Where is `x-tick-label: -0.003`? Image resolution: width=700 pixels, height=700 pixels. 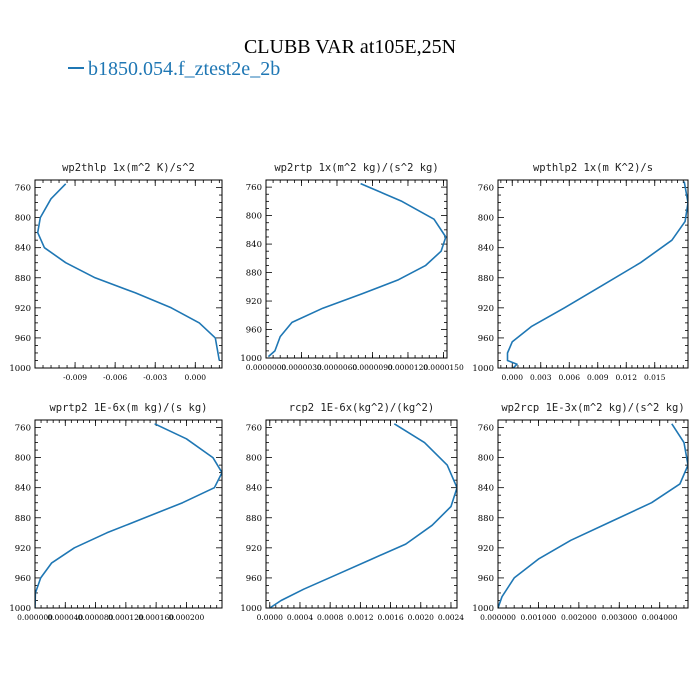
x-tick-label: -0.003 is located at coordinates (155, 377).